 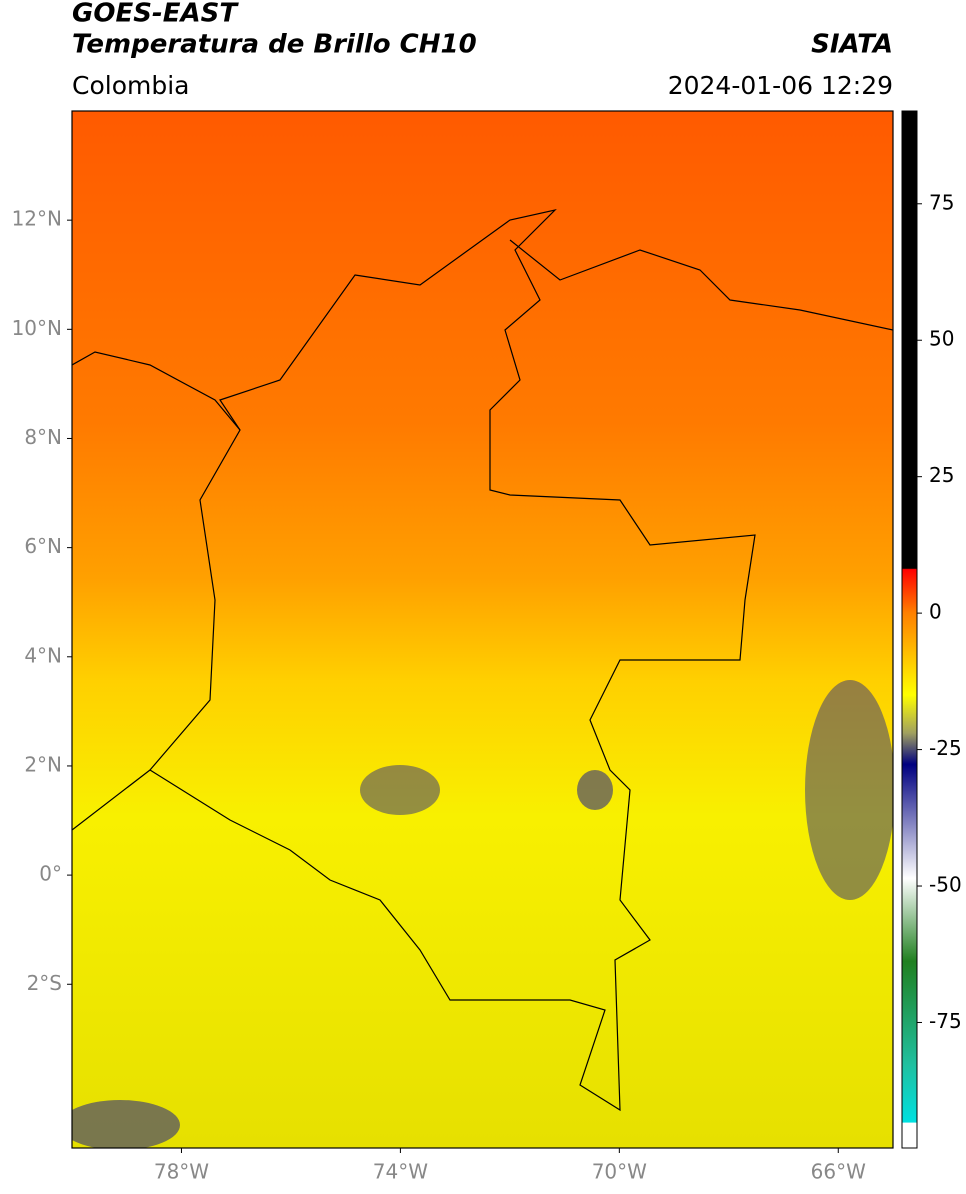 I want to click on y-tick-label: 4°N, so click(x=43, y=655).